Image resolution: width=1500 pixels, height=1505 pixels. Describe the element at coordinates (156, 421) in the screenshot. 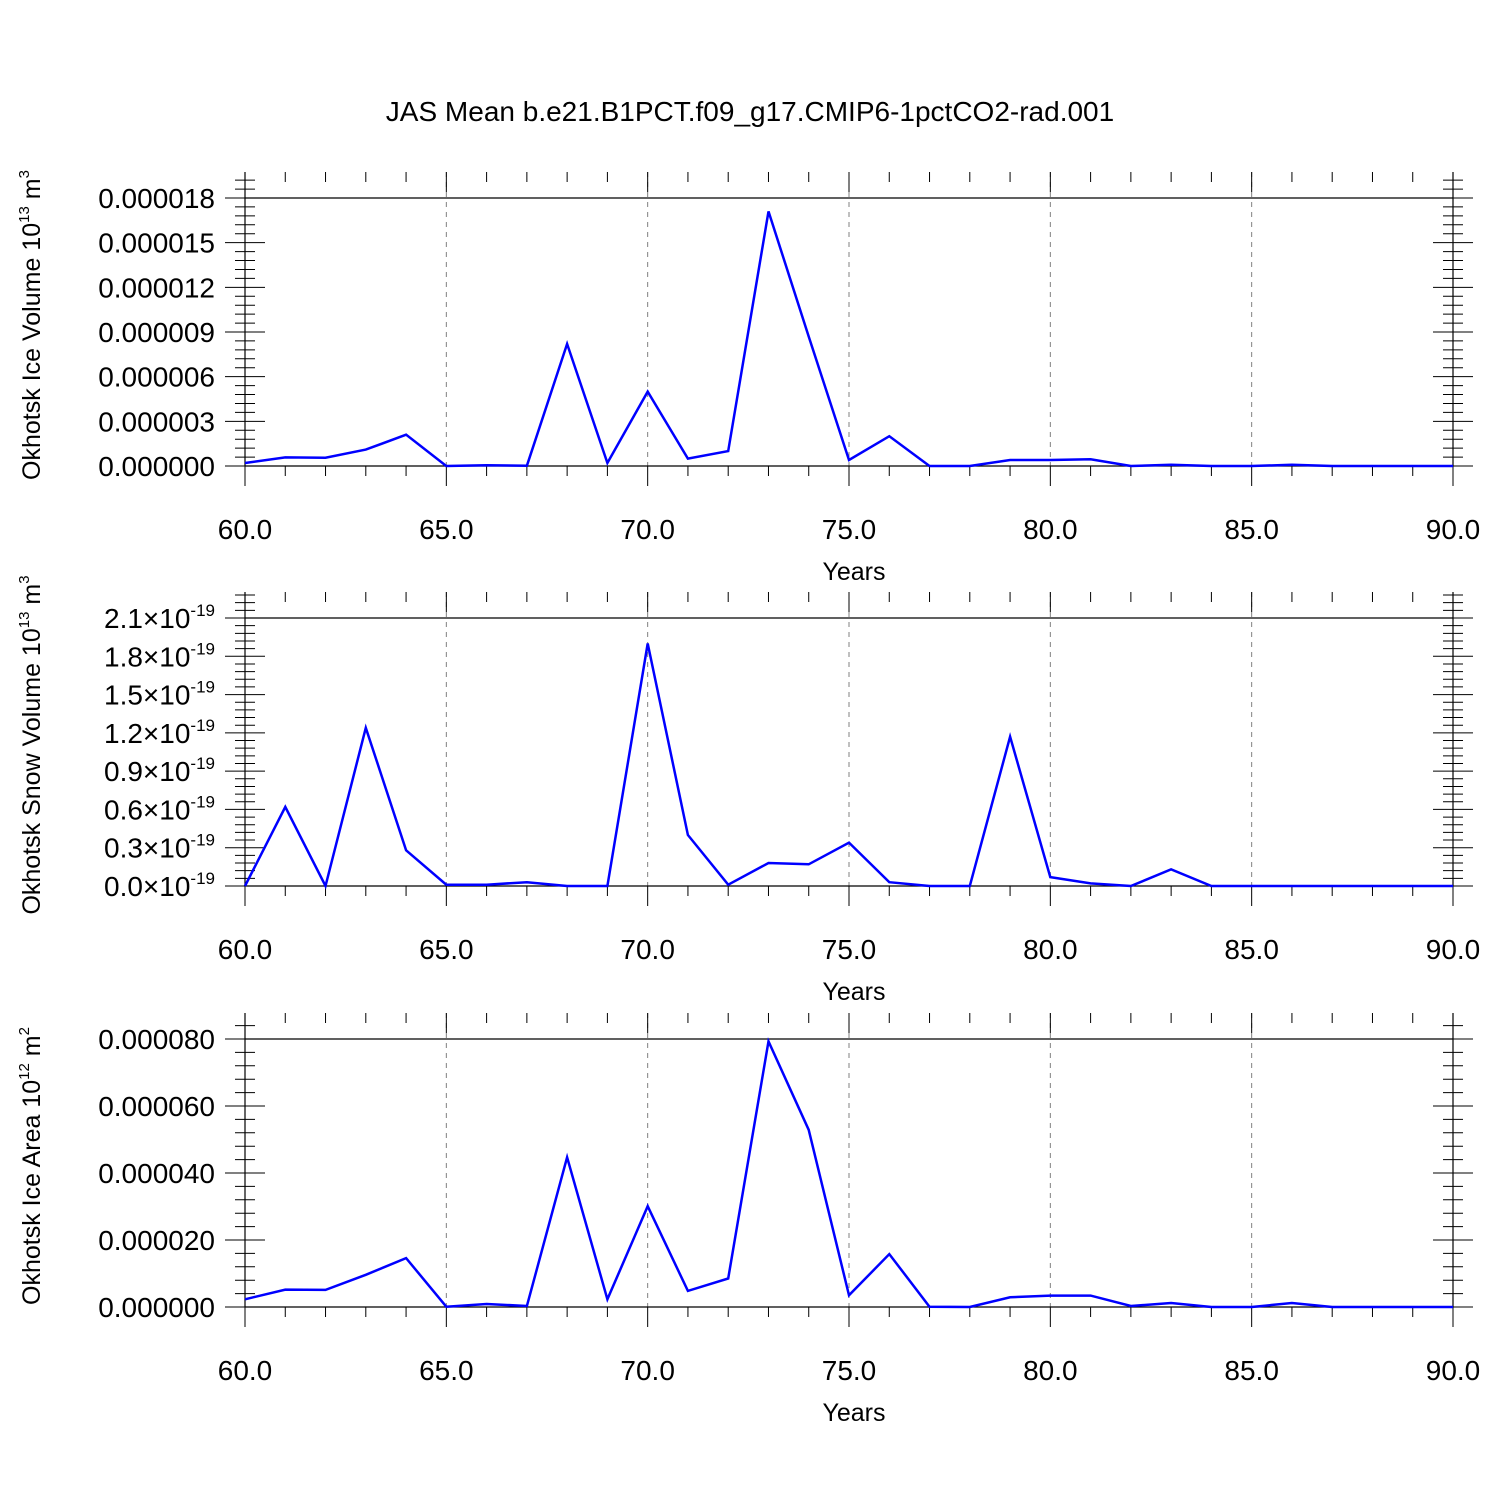

I see `y-tick-label: 0.000003` at that location.